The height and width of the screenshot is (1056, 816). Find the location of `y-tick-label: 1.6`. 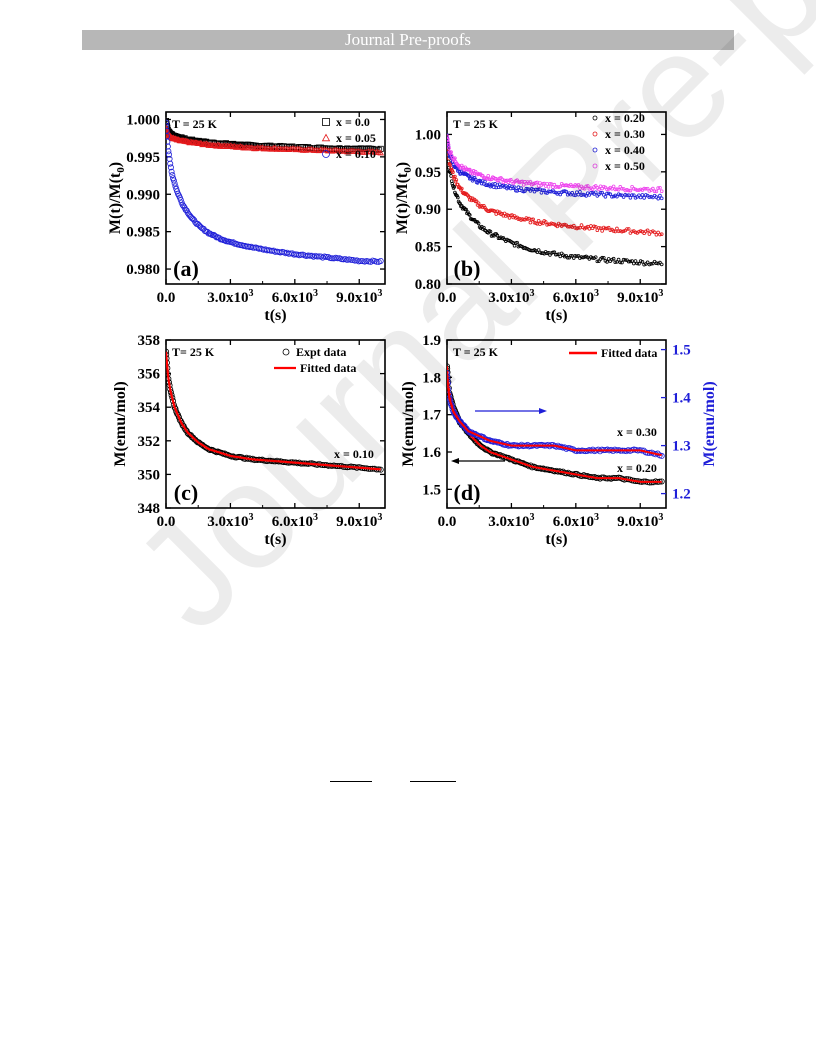

y-tick-label: 1.6 is located at coordinates (431, 453).